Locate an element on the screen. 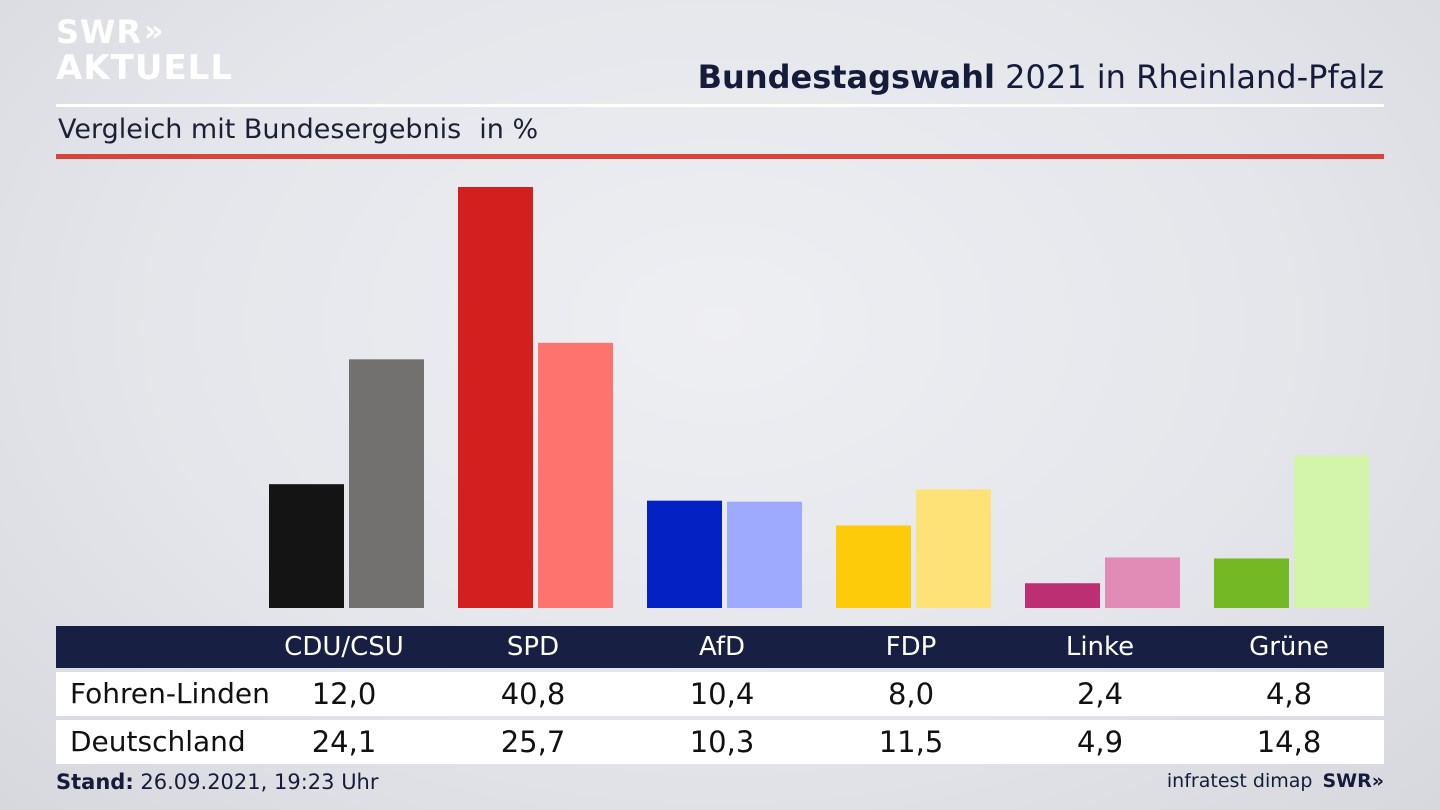 The width and height of the screenshot is (1440, 810). row-label: Fohren-Linden is located at coordinates (170, 693).